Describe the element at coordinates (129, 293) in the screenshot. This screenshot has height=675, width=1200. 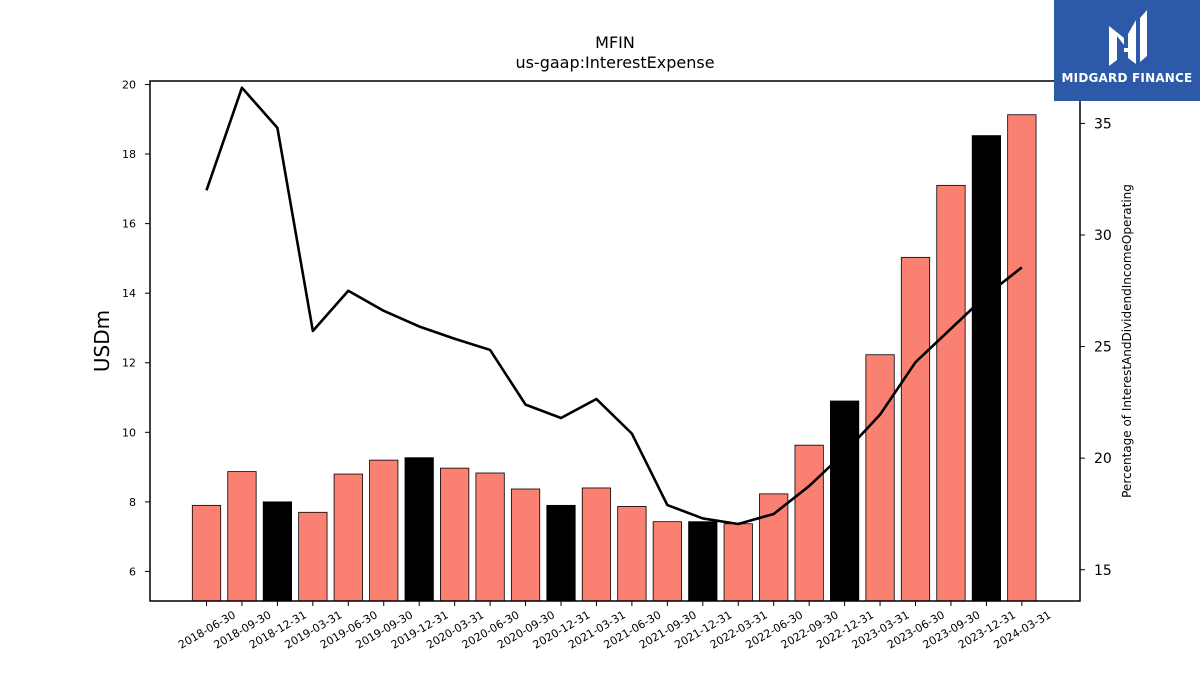
I see `y-tick-label: 14` at that location.